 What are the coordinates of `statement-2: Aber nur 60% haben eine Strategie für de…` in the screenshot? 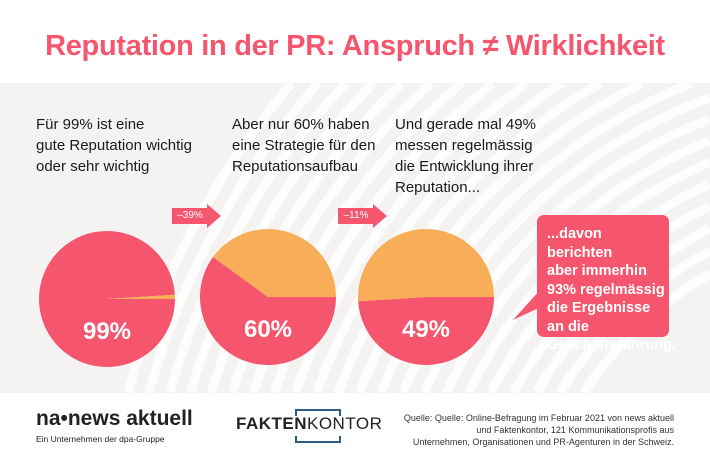 It's located at (304, 145).